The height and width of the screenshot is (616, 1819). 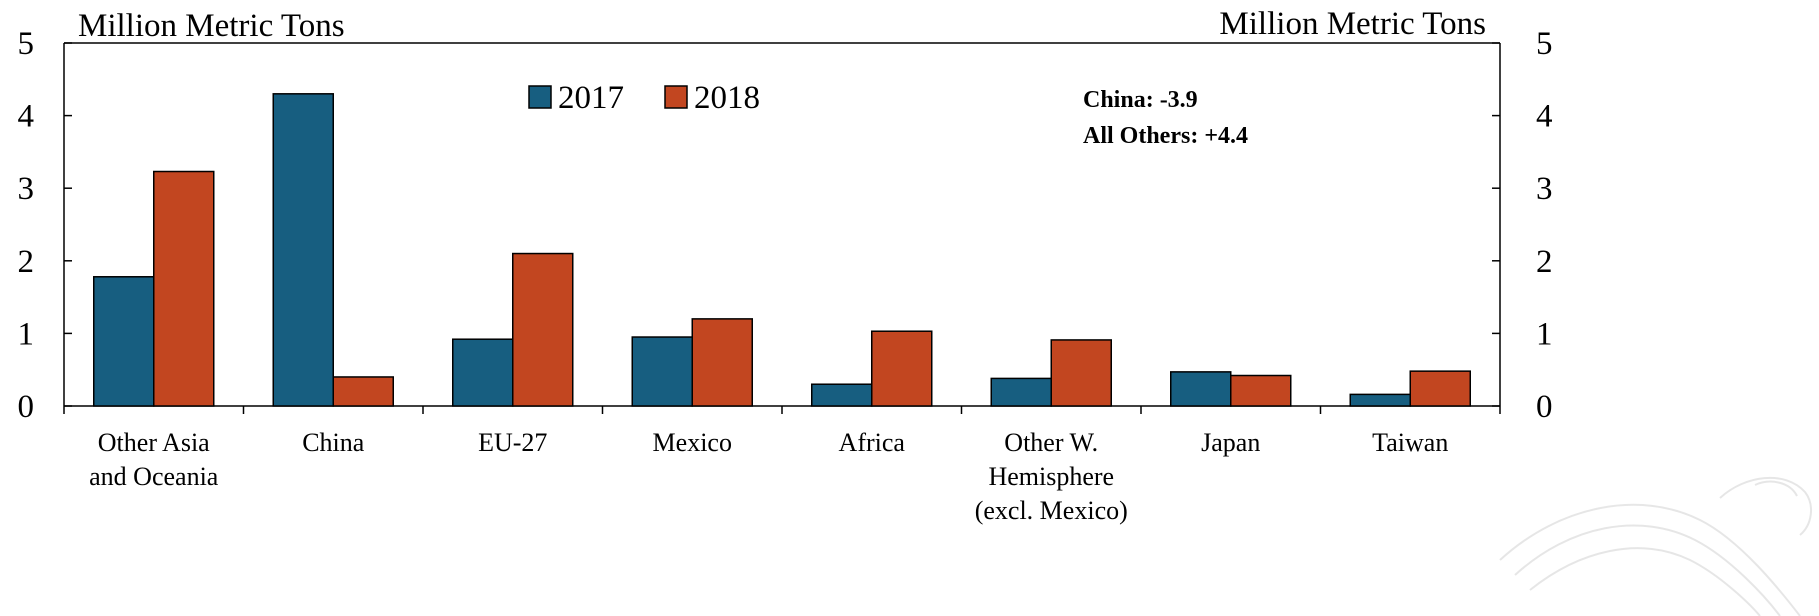 What do you see at coordinates (1051, 510) in the screenshot?
I see `category-label: (excl. Mexico)` at bounding box center [1051, 510].